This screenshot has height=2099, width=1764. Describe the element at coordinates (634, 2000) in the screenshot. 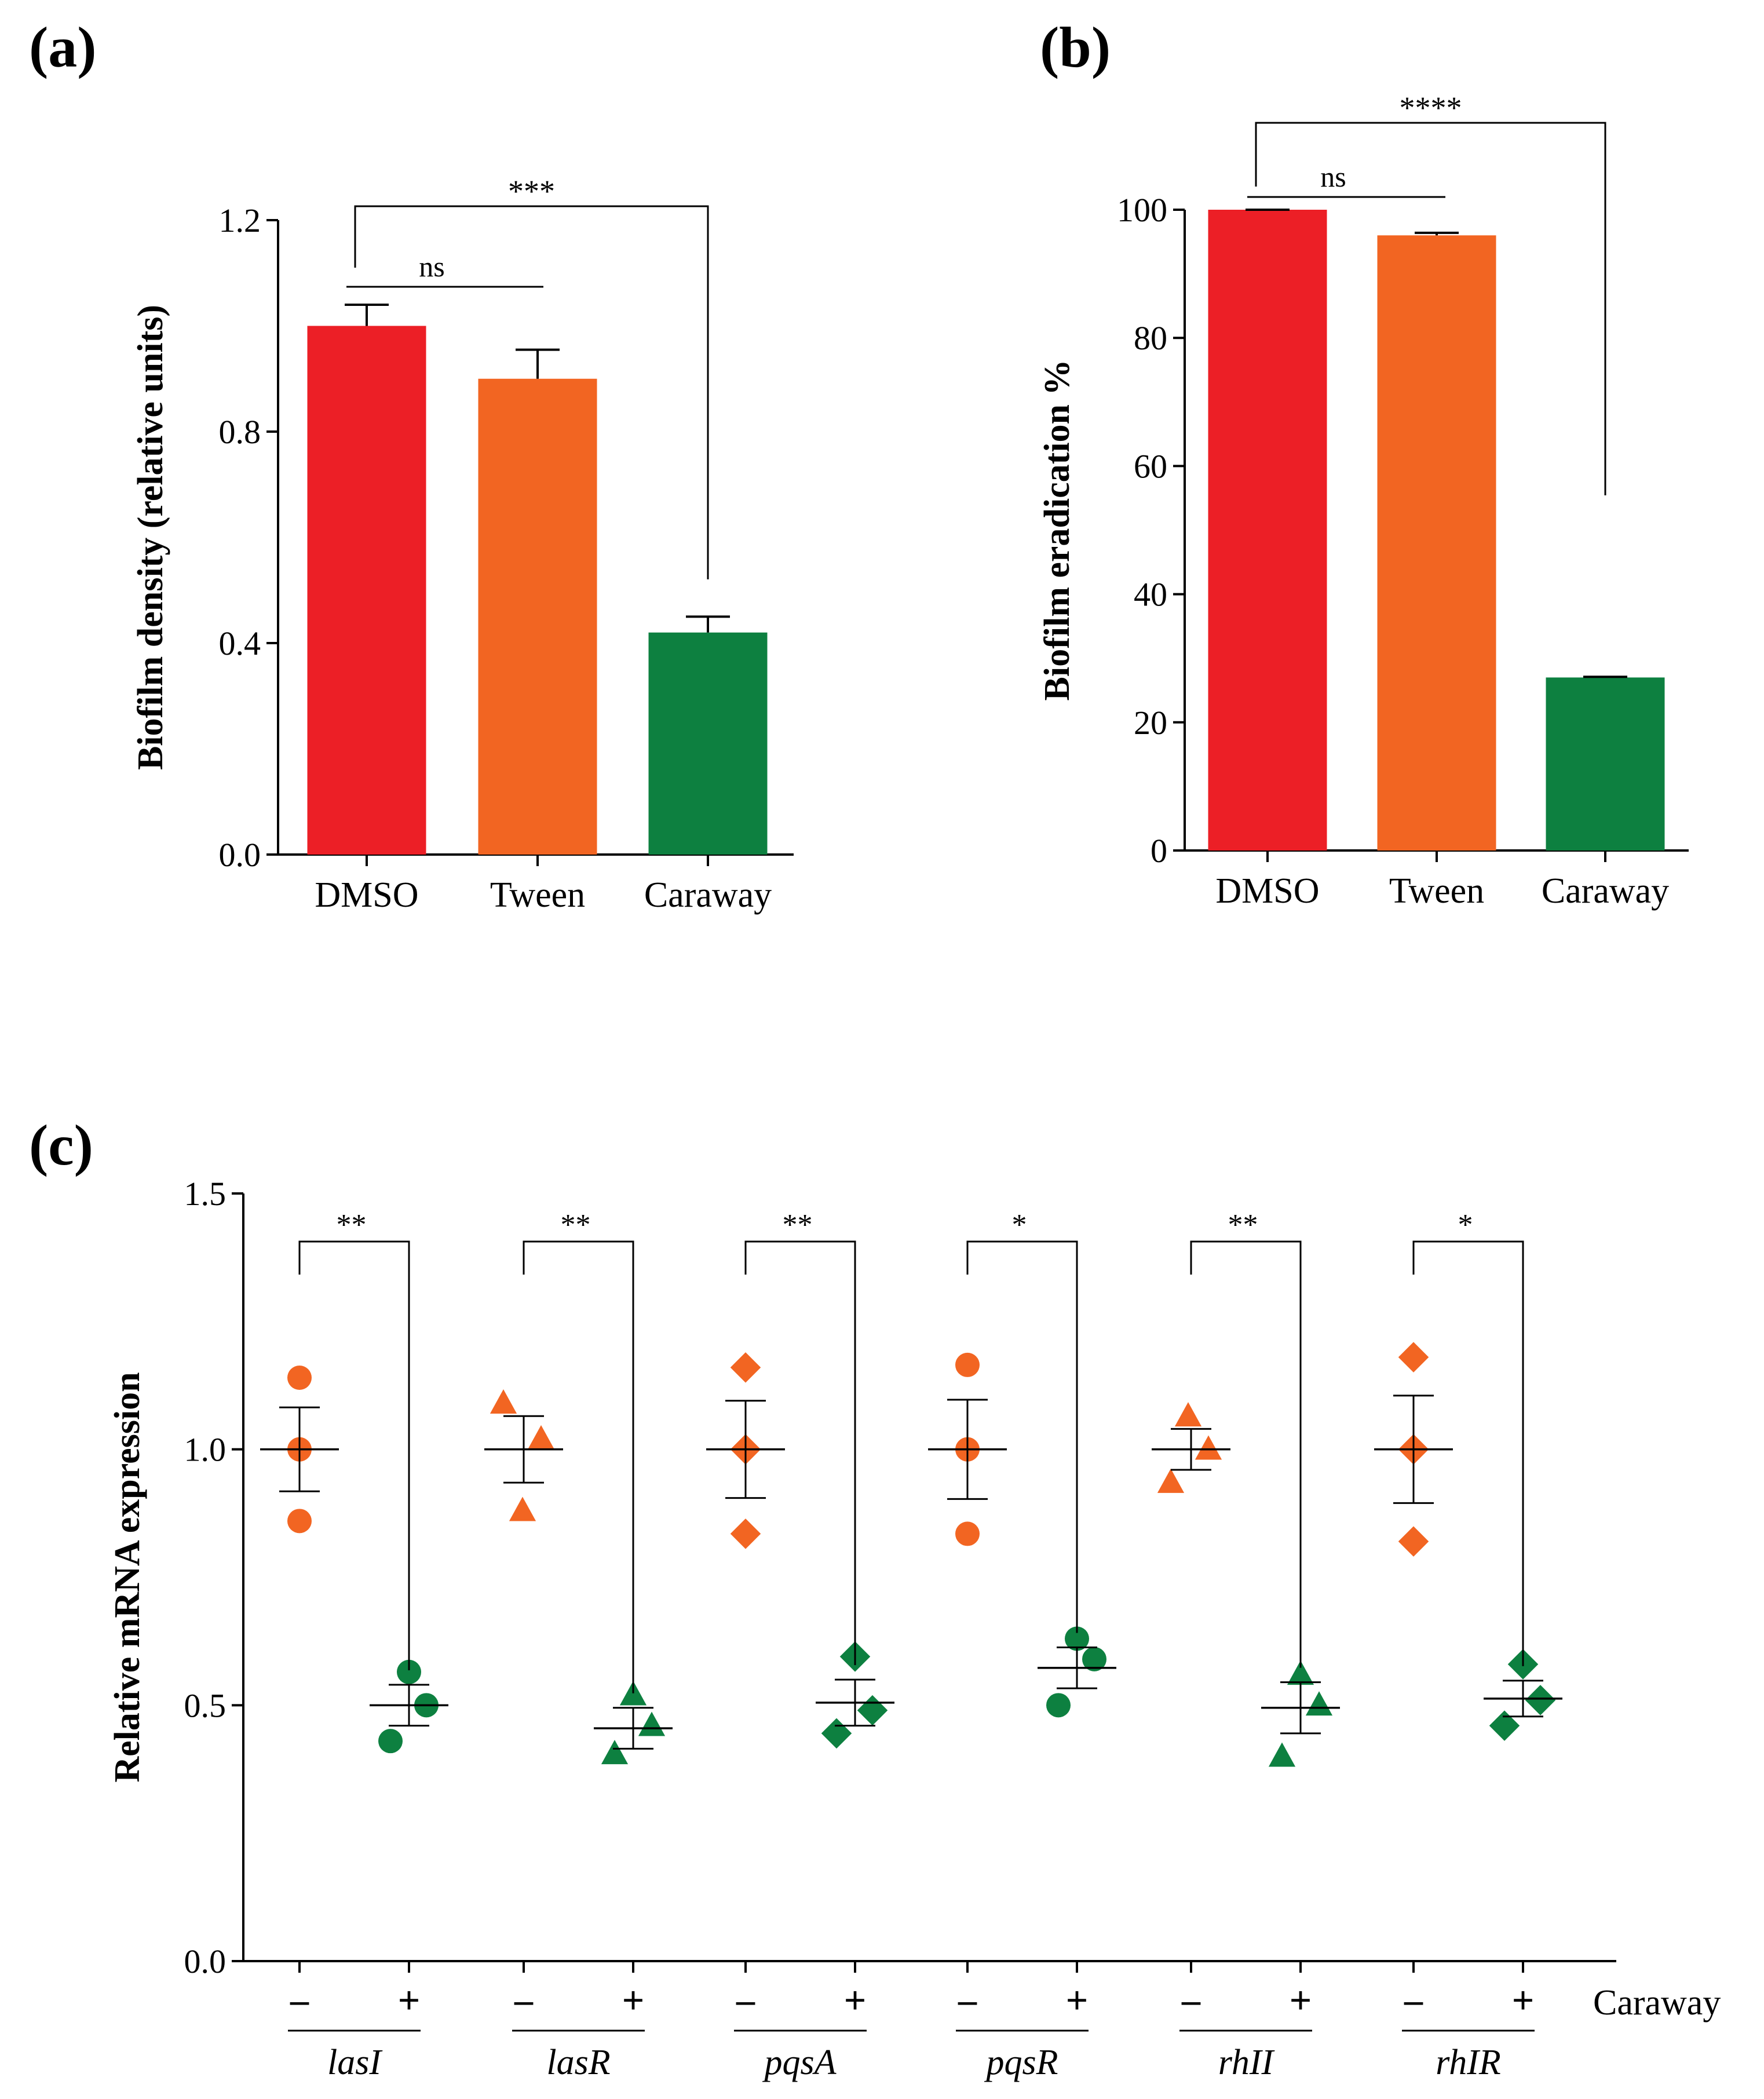

I see `panel-c-plus-lasr: +` at that location.